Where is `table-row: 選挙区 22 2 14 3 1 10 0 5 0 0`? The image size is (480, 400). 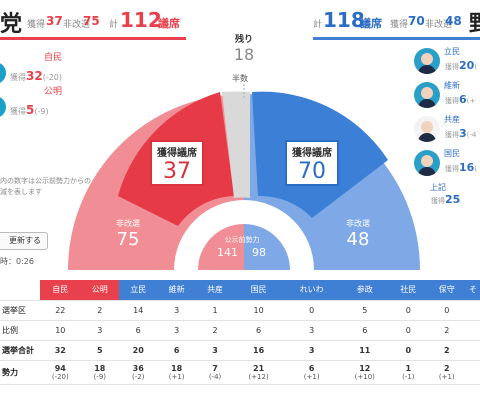
table-row: 選挙区 22 2 14 3 1 10 0 5 0 0 is located at coordinates (240, 310).